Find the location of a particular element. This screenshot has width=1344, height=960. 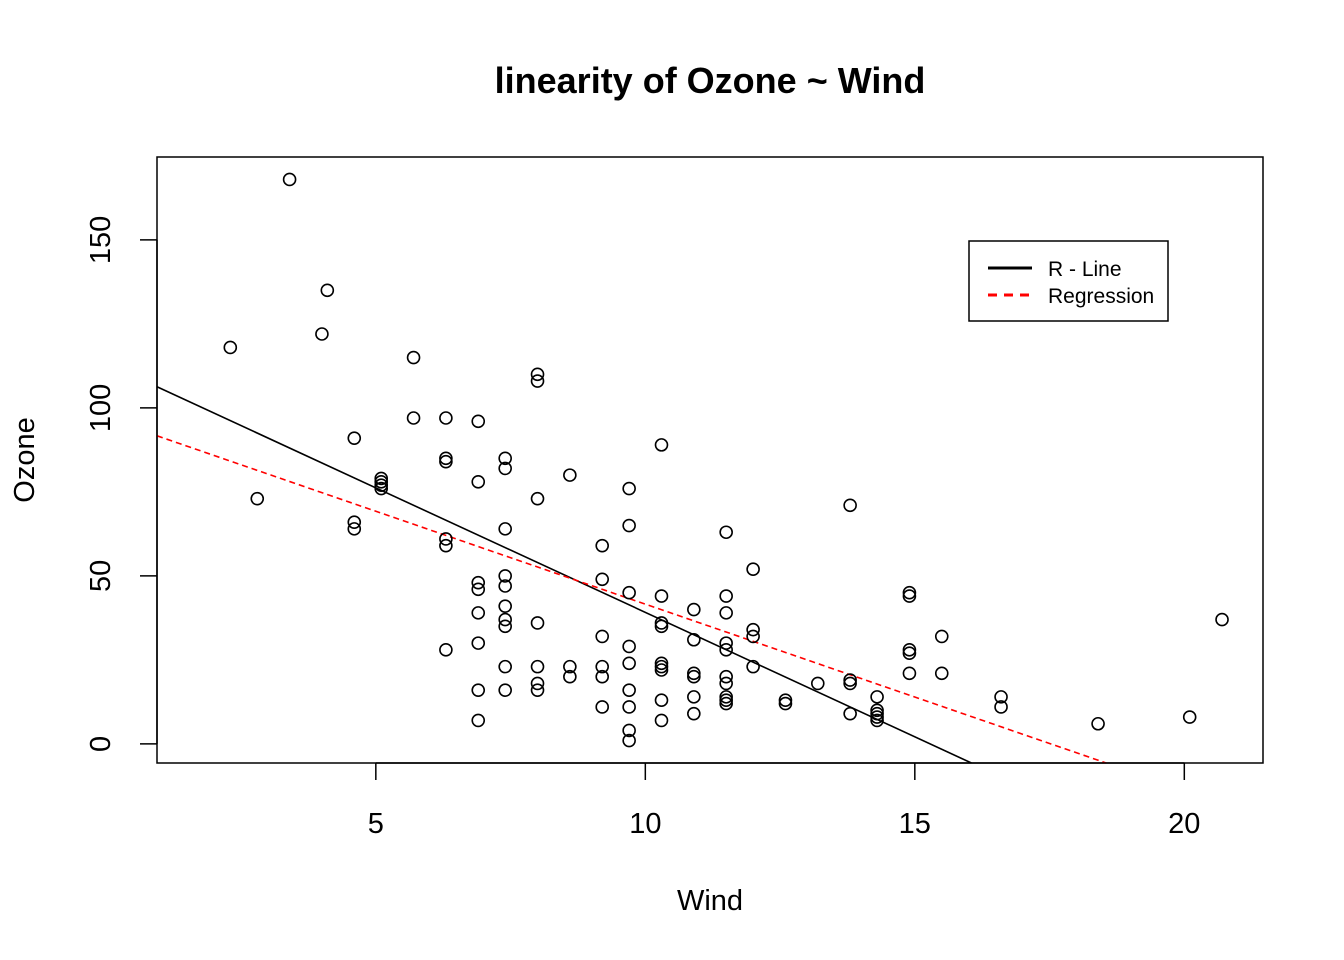

x-tick-label: 5 is located at coordinates (376, 824).